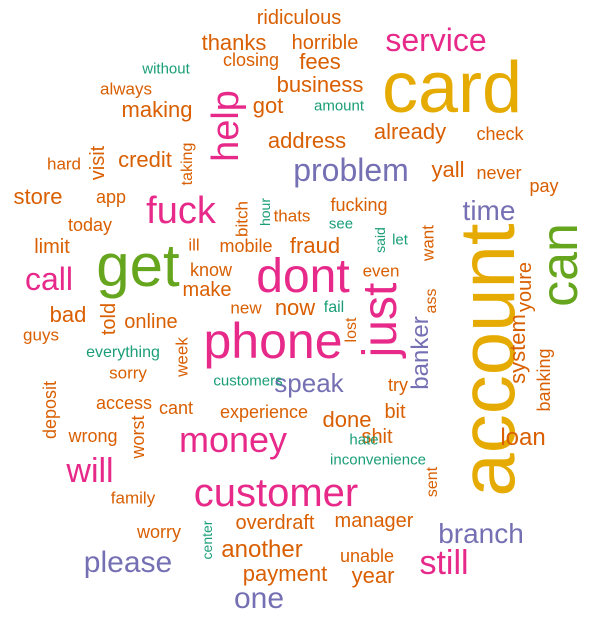 The height and width of the screenshot is (617, 589). Describe the element at coordinates (157, 109) in the screenshot. I see `word-making: making` at that location.